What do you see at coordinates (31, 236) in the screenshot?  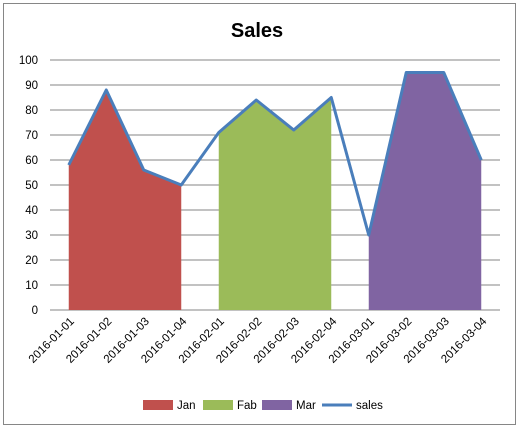 I see `y-tick-label: 30` at bounding box center [31, 236].